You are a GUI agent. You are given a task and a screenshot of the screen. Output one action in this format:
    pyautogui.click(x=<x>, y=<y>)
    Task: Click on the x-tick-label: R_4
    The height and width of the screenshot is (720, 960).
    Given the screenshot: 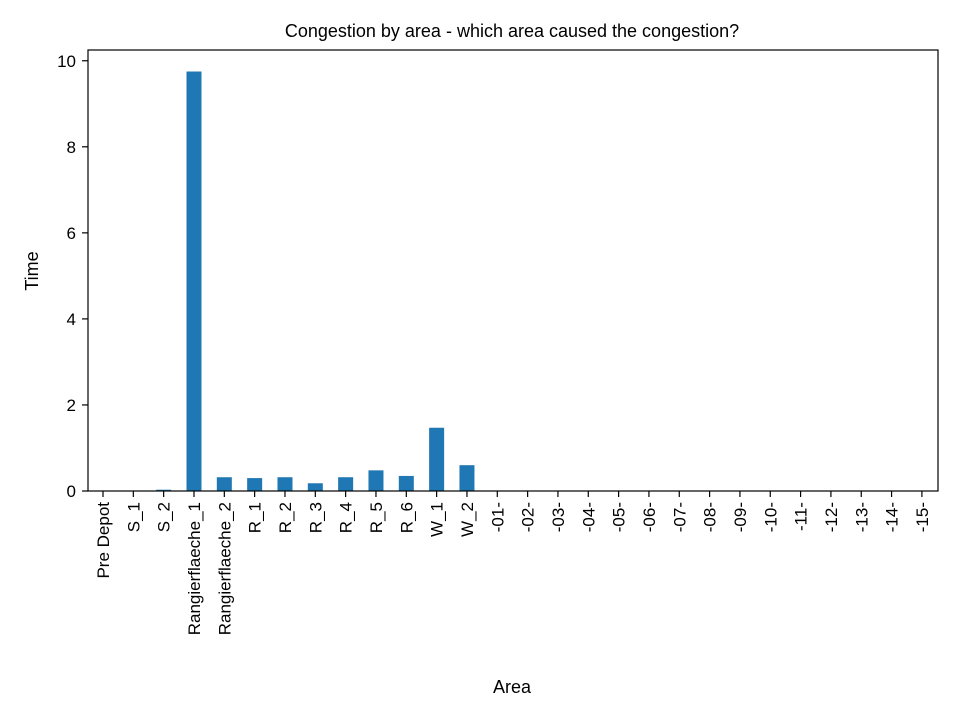 What is the action you would take?
    pyautogui.click(x=346, y=517)
    